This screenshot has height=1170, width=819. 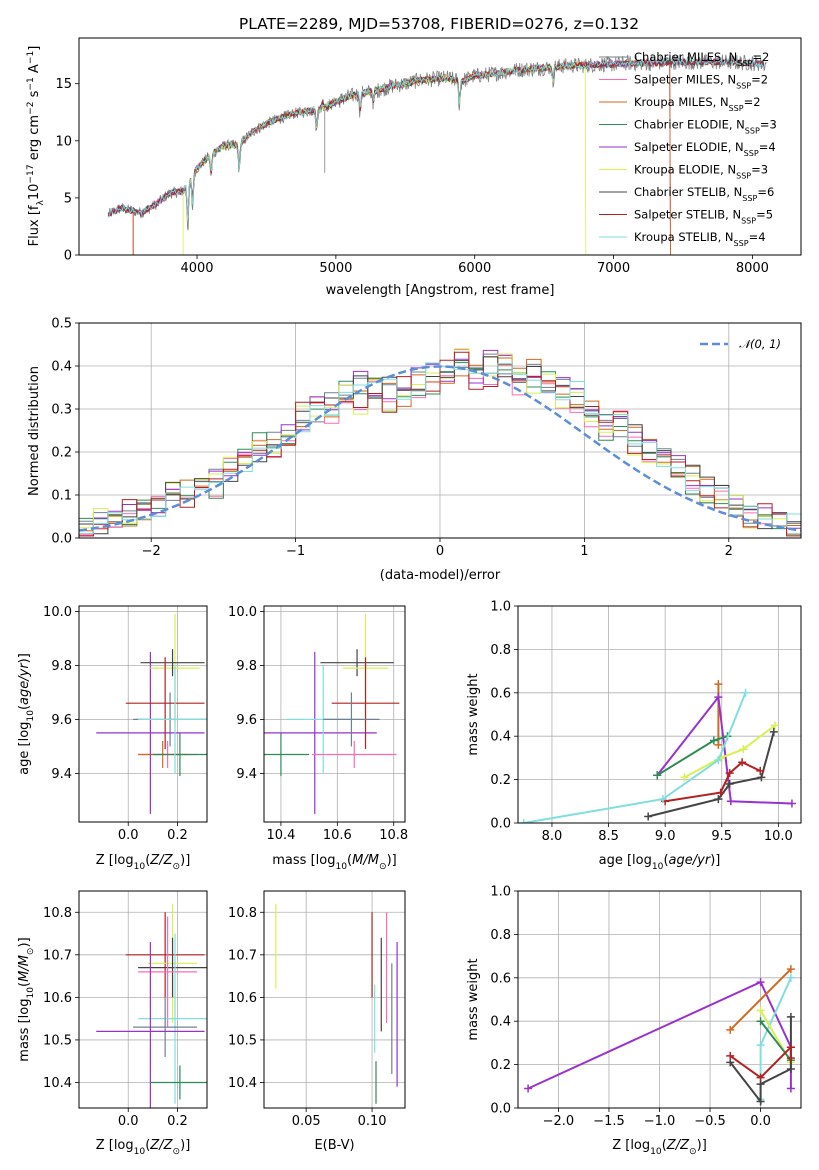 I want to click on y-axis-label: mass weight, so click(x=473, y=714).